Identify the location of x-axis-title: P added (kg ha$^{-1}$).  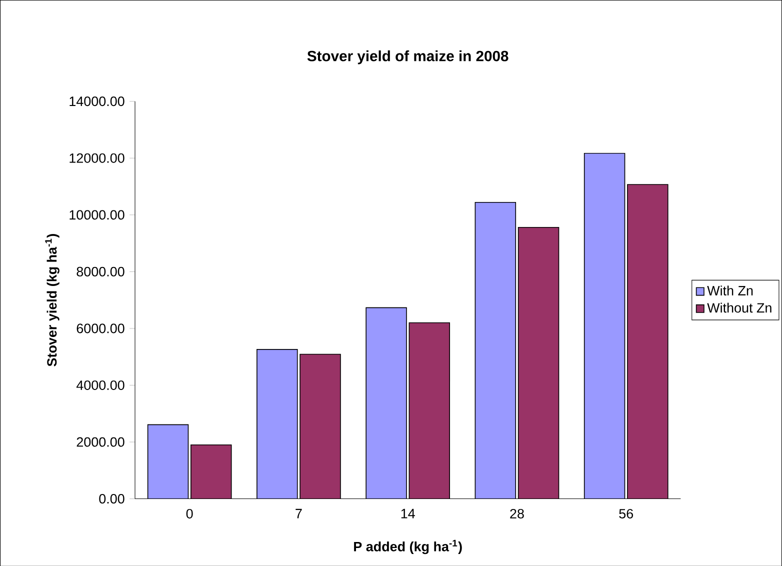
(408, 547).